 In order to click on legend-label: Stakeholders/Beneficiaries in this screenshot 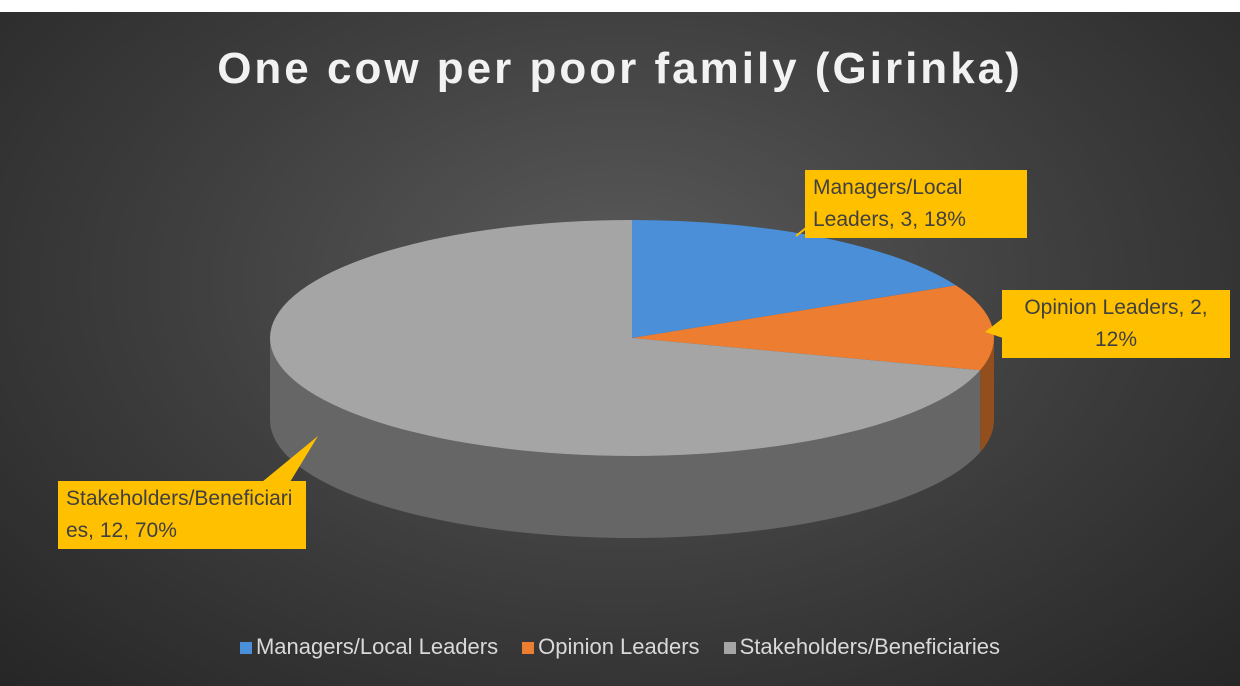, I will do `click(870, 646)`.